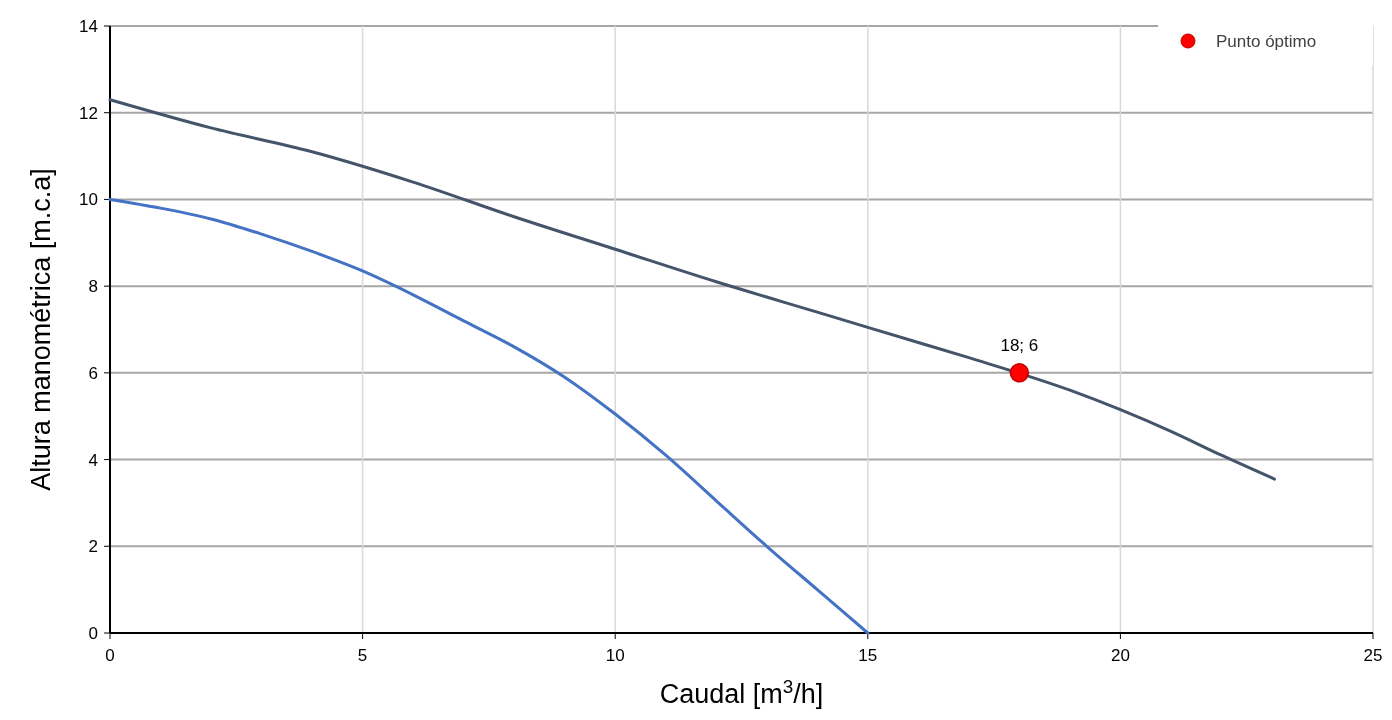 The image size is (1392, 720). I want to click on y-tick-label: 12, so click(88, 113).